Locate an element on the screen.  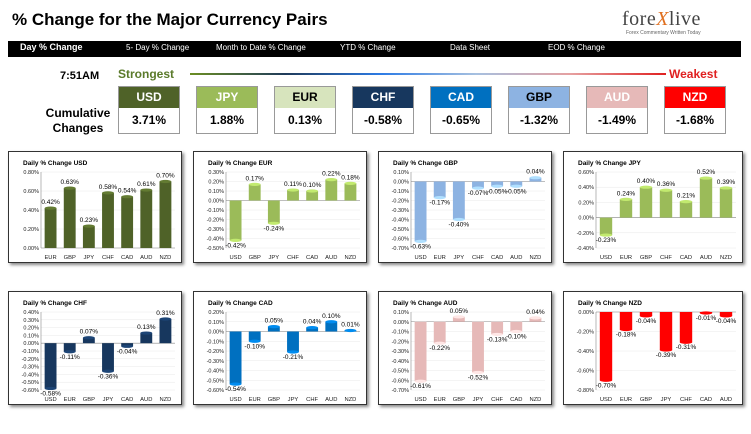
data-label: -0.70% is located at coordinates (606, 385).